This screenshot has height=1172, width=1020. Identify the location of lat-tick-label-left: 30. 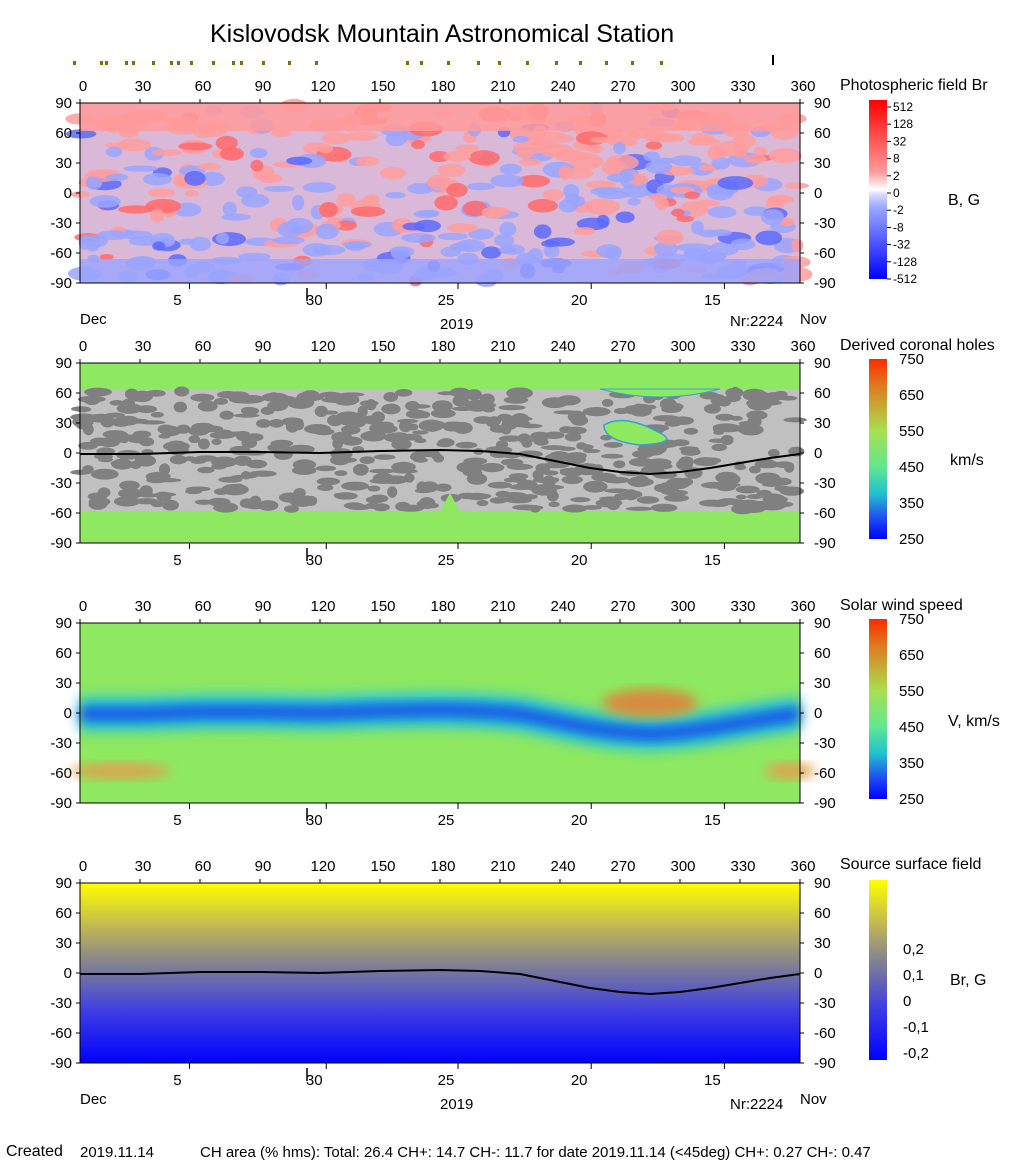
(63, 683).